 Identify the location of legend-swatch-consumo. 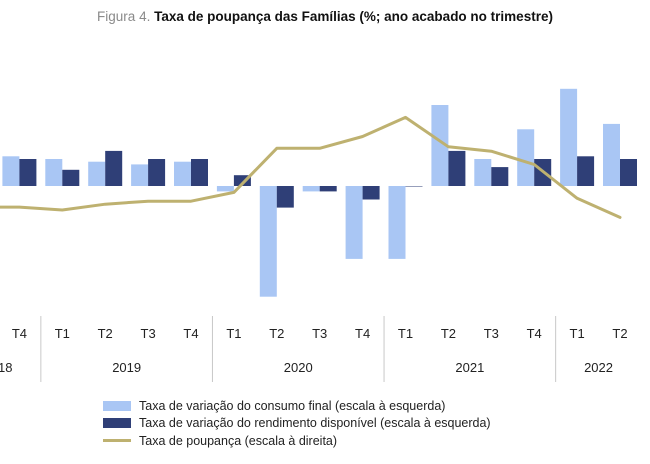
(117, 405).